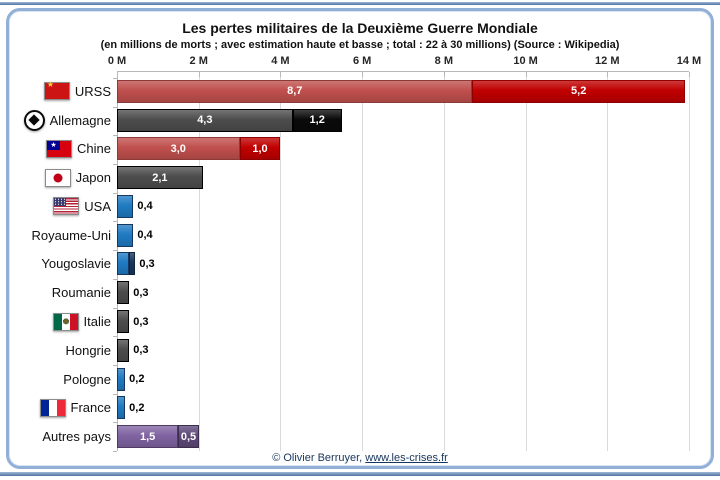 The height and width of the screenshot is (480, 720). What do you see at coordinates (404, 63) in the screenshot?
I see `x-axis-tick-labels: 0 M 2 M 4 M 6 M 8 M 10 M 12 M 14 M` at bounding box center [404, 63].